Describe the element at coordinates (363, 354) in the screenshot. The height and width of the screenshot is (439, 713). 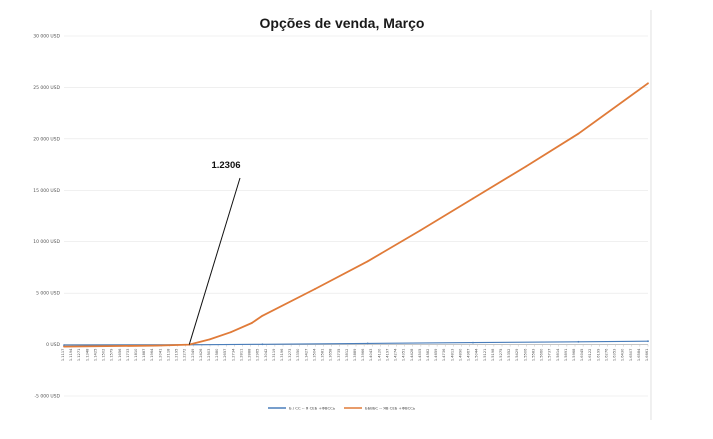
I see `x-tick-label: 1.3966` at that location.